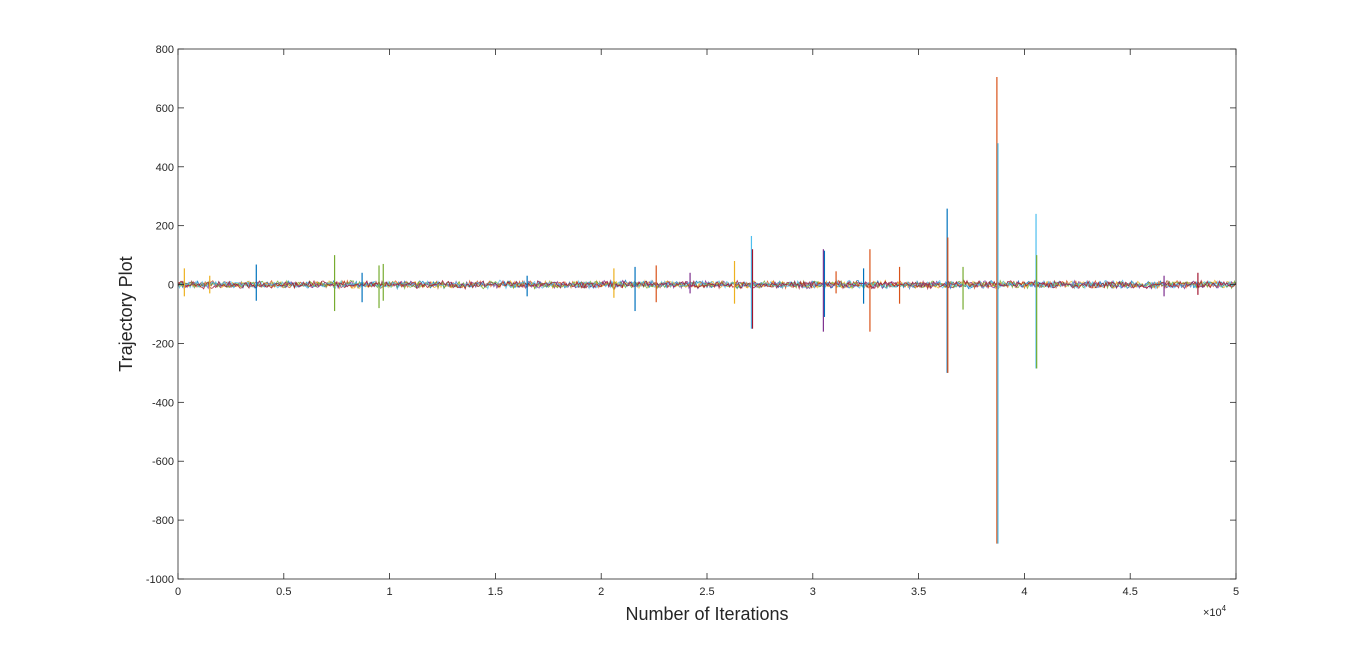 The width and height of the screenshot is (1366, 652). What do you see at coordinates (1024, 592) in the screenshot?
I see `x-tick-label-9: 4` at bounding box center [1024, 592].